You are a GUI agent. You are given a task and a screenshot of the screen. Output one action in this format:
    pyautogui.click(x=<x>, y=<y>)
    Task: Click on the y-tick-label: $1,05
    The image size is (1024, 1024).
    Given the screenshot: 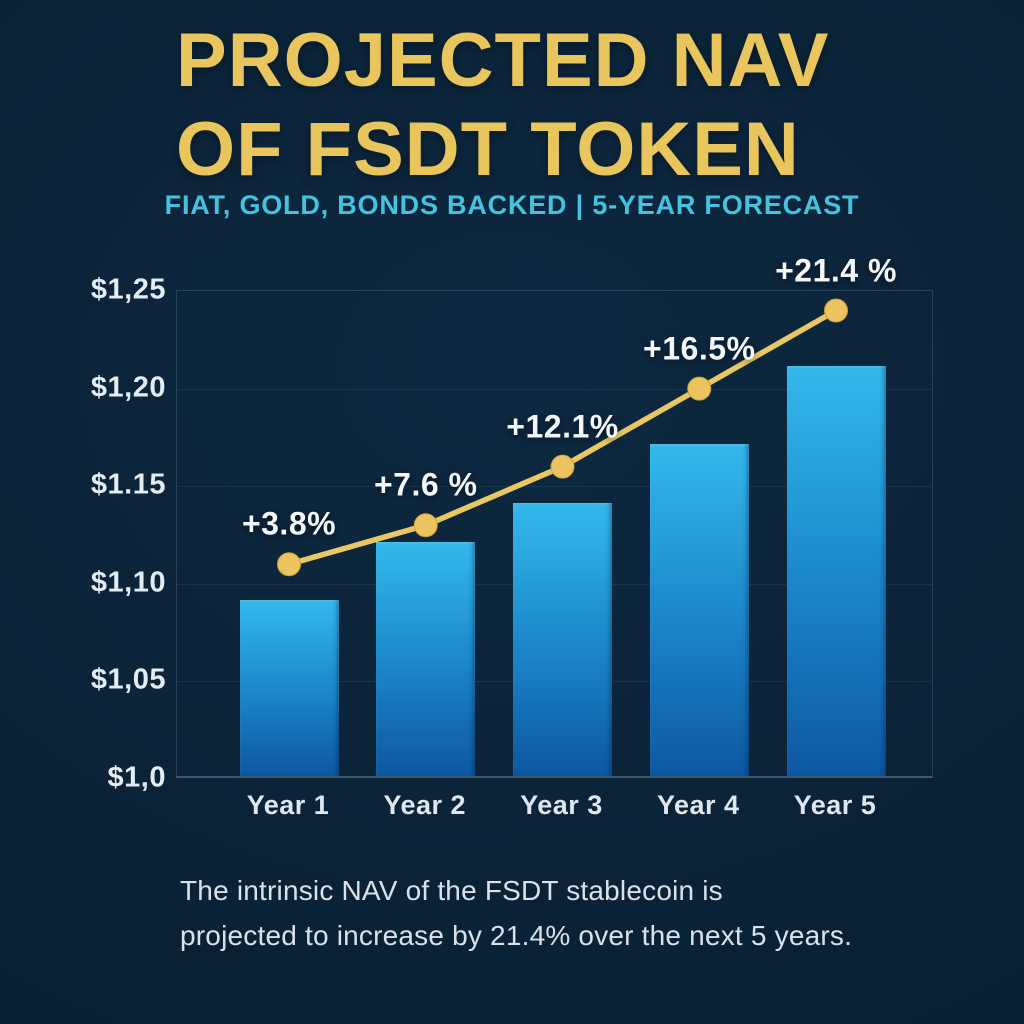 What is the action you would take?
    pyautogui.click(x=128, y=679)
    